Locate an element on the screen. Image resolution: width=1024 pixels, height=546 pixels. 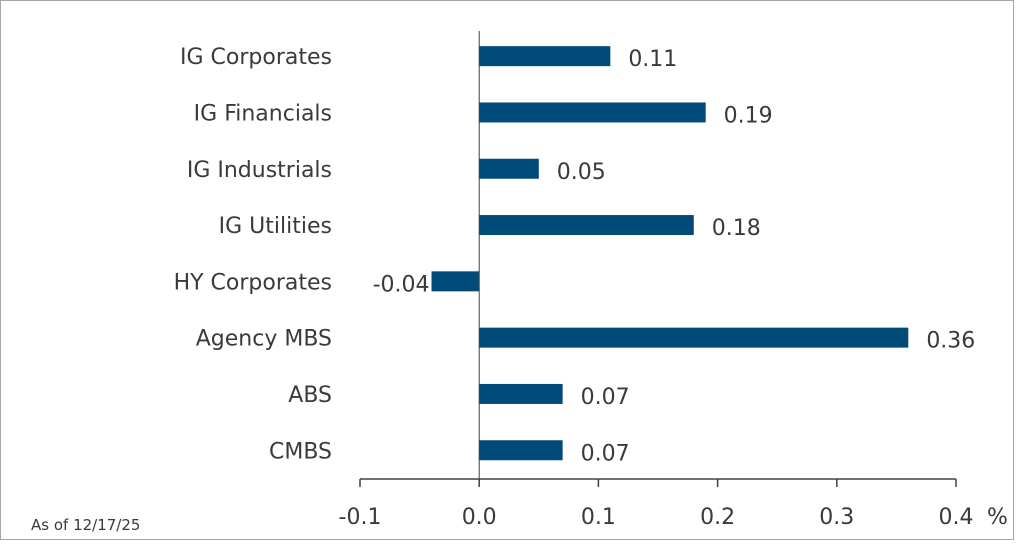
x-tick-label: 0.3 is located at coordinates (836, 517).